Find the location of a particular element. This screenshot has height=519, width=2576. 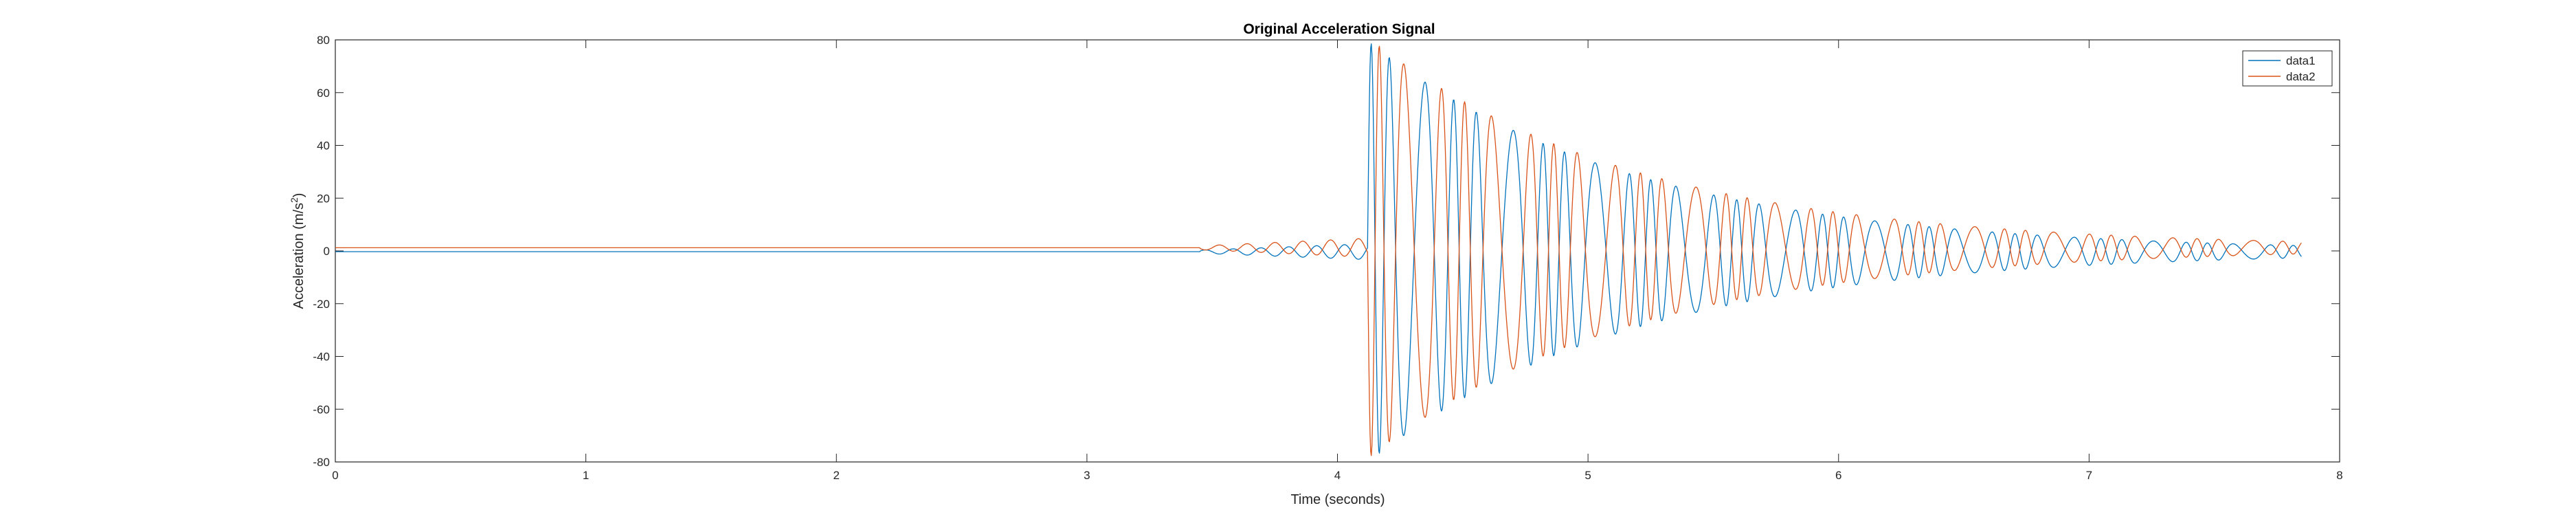

x-tick-label: 8 is located at coordinates (2339, 475).